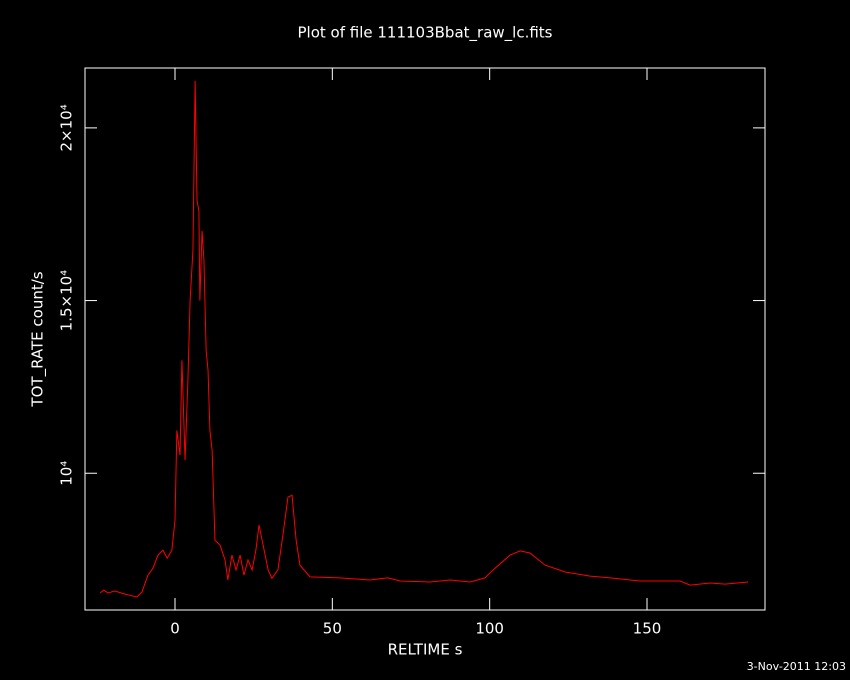 This screenshot has width=850, height=680. I want to click on y-tick-label: 2×10⁴, so click(67, 127).